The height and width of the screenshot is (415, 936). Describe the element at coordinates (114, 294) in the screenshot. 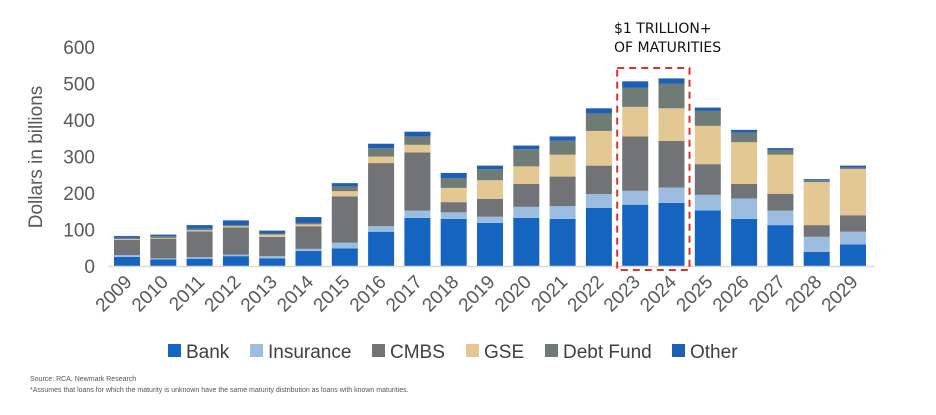

I see `x-tick-label: 2009` at that location.